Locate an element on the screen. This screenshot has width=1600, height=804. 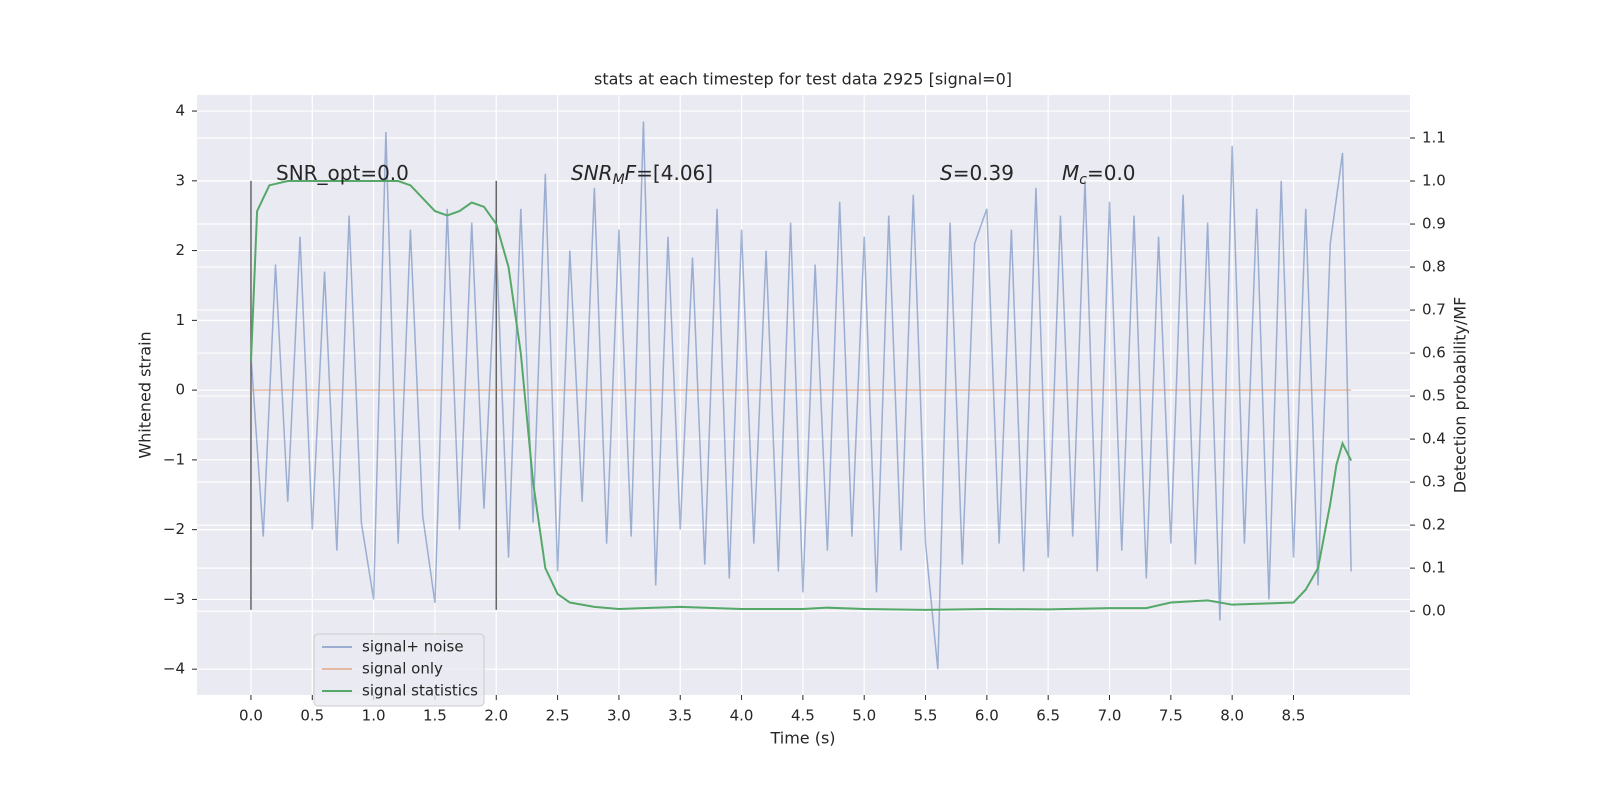
x-tick-label: 2.5 is located at coordinates (558, 716).